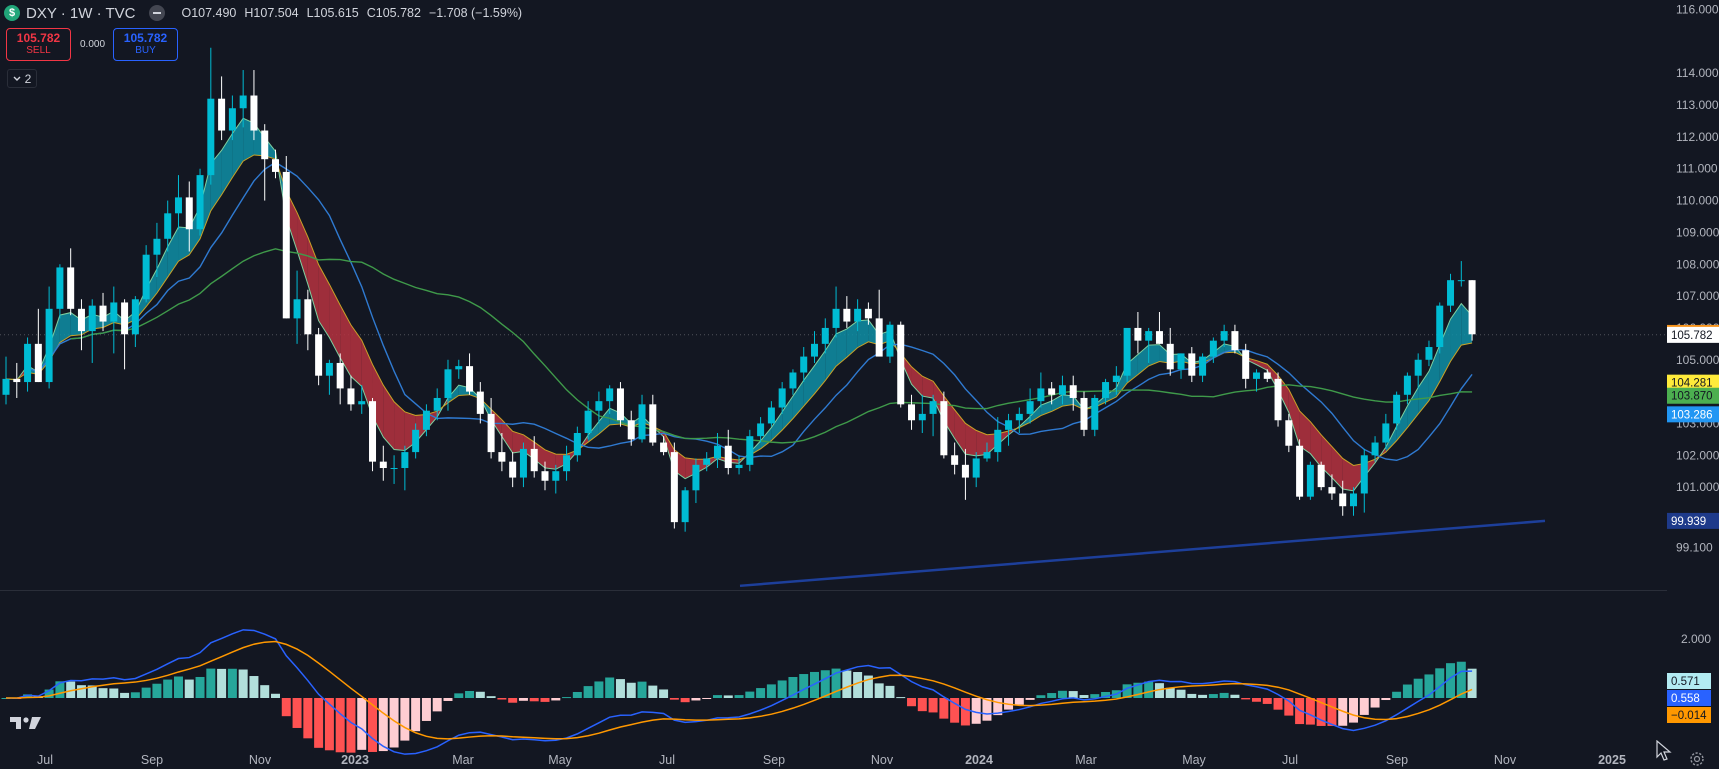 This screenshot has height=769, width=1719. Describe the element at coordinates (145, 44) in the screenshot. I see `buy-button: 105.782 BUY` at that location.